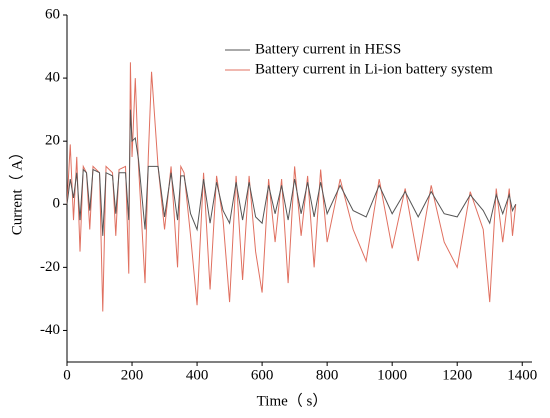  I want to click on y-axis-label: Current（ A）, so click(16, 190).